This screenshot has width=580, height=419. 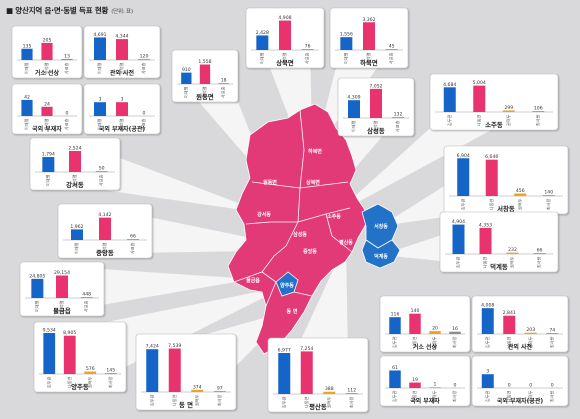 I want to click on panel-title: 국외 부재자(공관), so click(x=122, y=129).